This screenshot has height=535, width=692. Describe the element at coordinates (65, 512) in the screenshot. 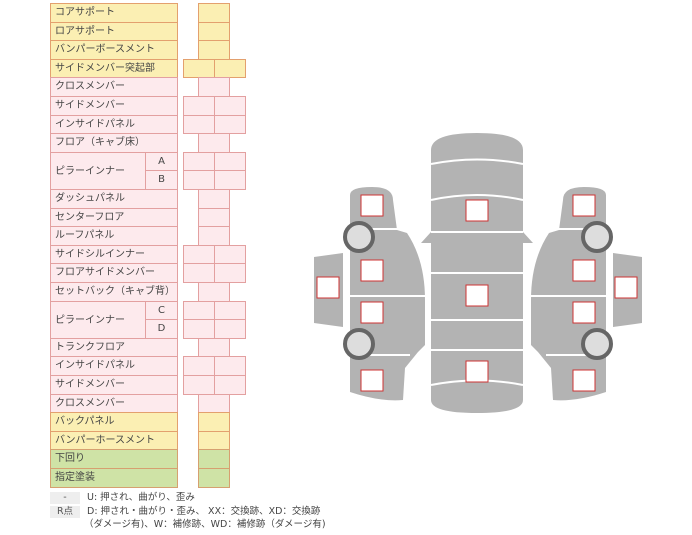

I see `legend-key-r: R点` at that location.